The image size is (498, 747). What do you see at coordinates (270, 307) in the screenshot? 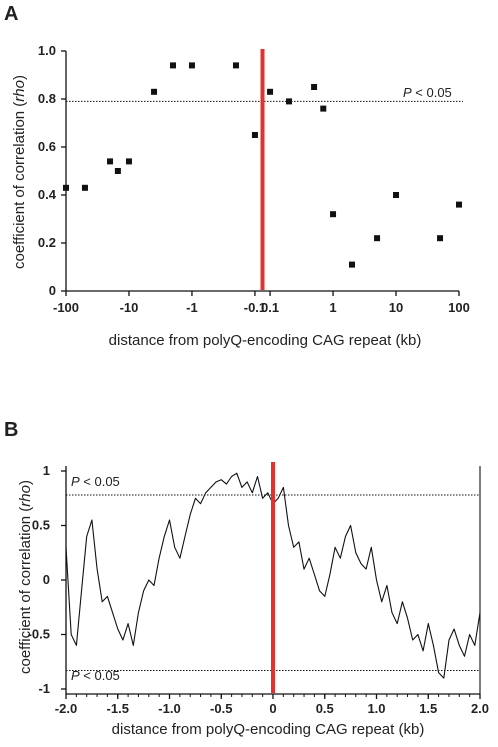
I see `panel-a-xtick-label: 0.1` at bounding box center [270, 307].